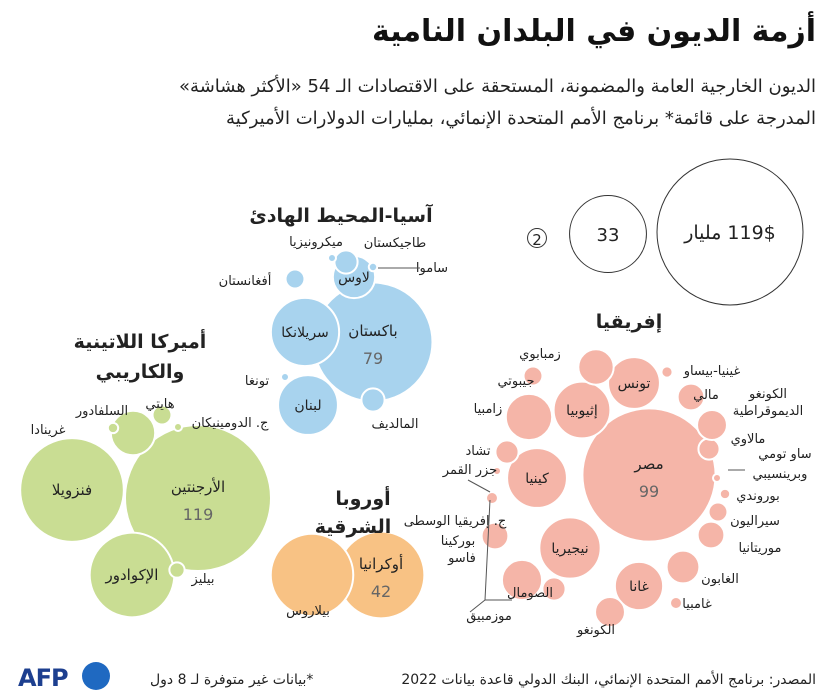  What do you see at coordinates (489, 616) in the screenshot?
I see `bubble-ext-label-0-13: موزمبيق` at bounding box center [489, 616].